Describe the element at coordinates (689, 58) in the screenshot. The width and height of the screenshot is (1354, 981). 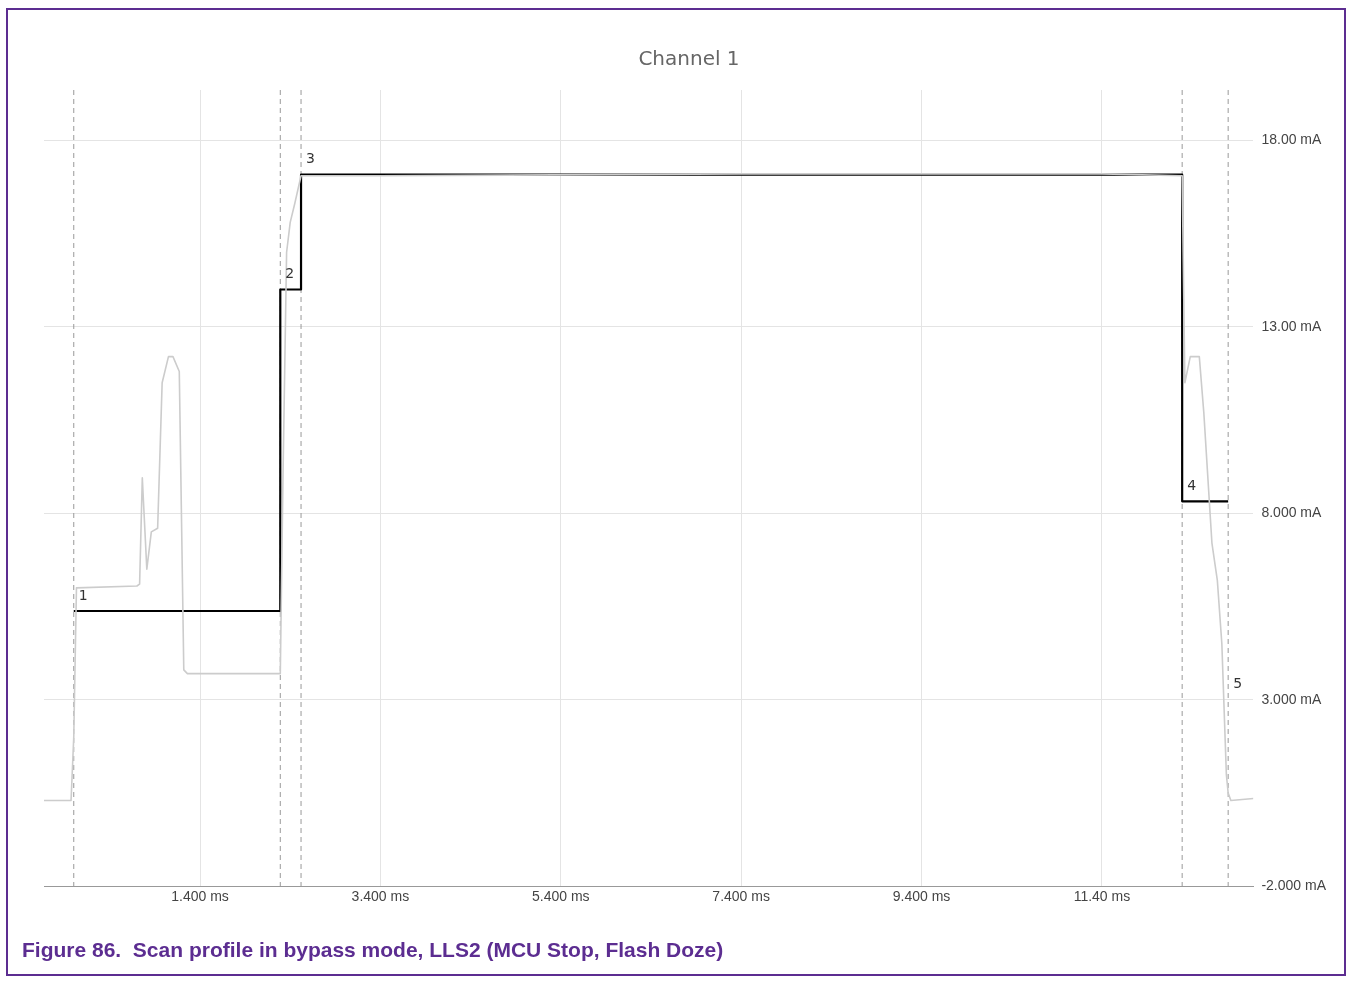
I see `chart-title: Channel 1` at that location.